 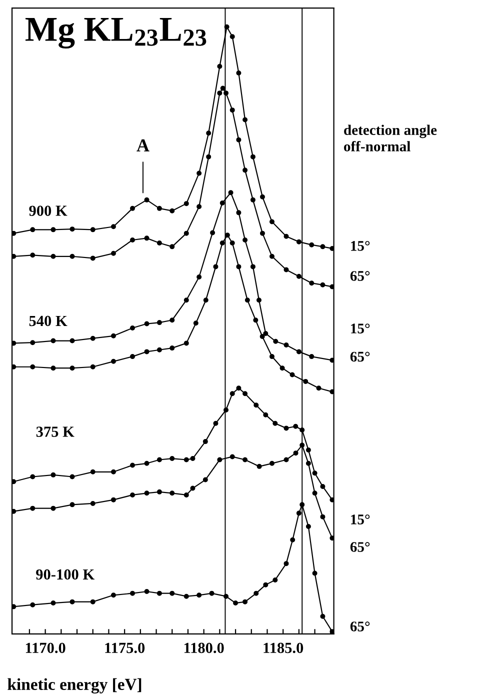 What do you see at coordinates (65, 574) in the screenshot?
I see `annotation: 90-100 K` at bounding box center [65, 574].